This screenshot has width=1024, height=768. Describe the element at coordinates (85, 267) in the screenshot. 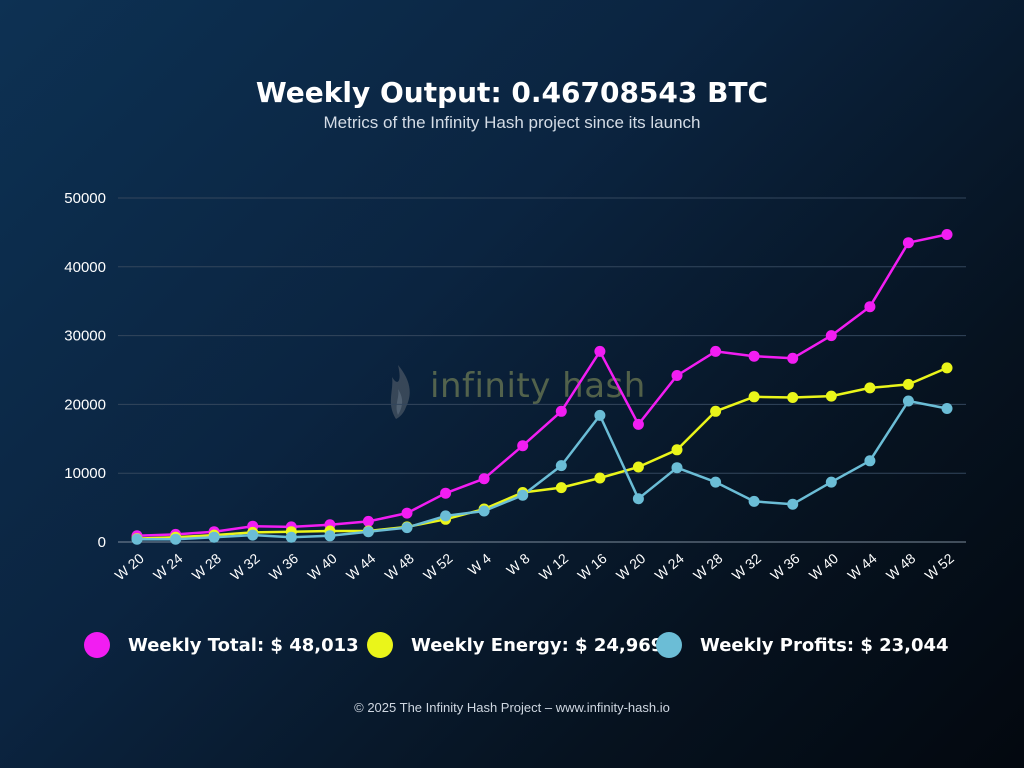

I see `y-tick-label: 40000` at that location.